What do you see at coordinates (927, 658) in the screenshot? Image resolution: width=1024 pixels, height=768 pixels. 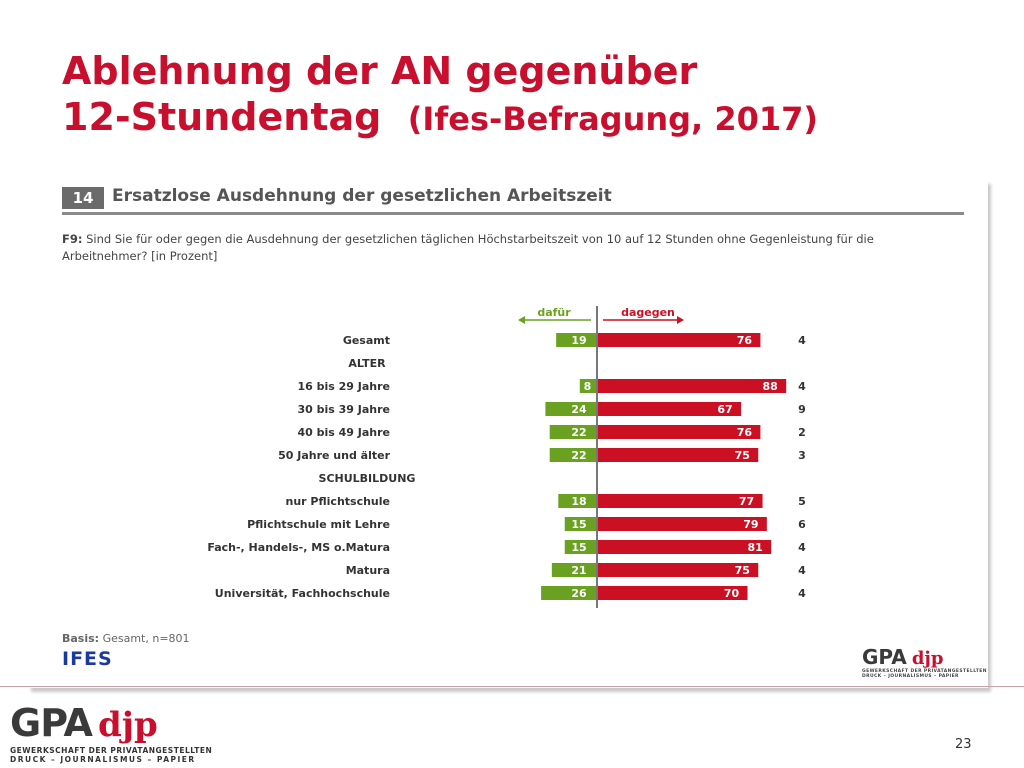 I see `small-logo-djp: djp` at bounding box center [927, 658].